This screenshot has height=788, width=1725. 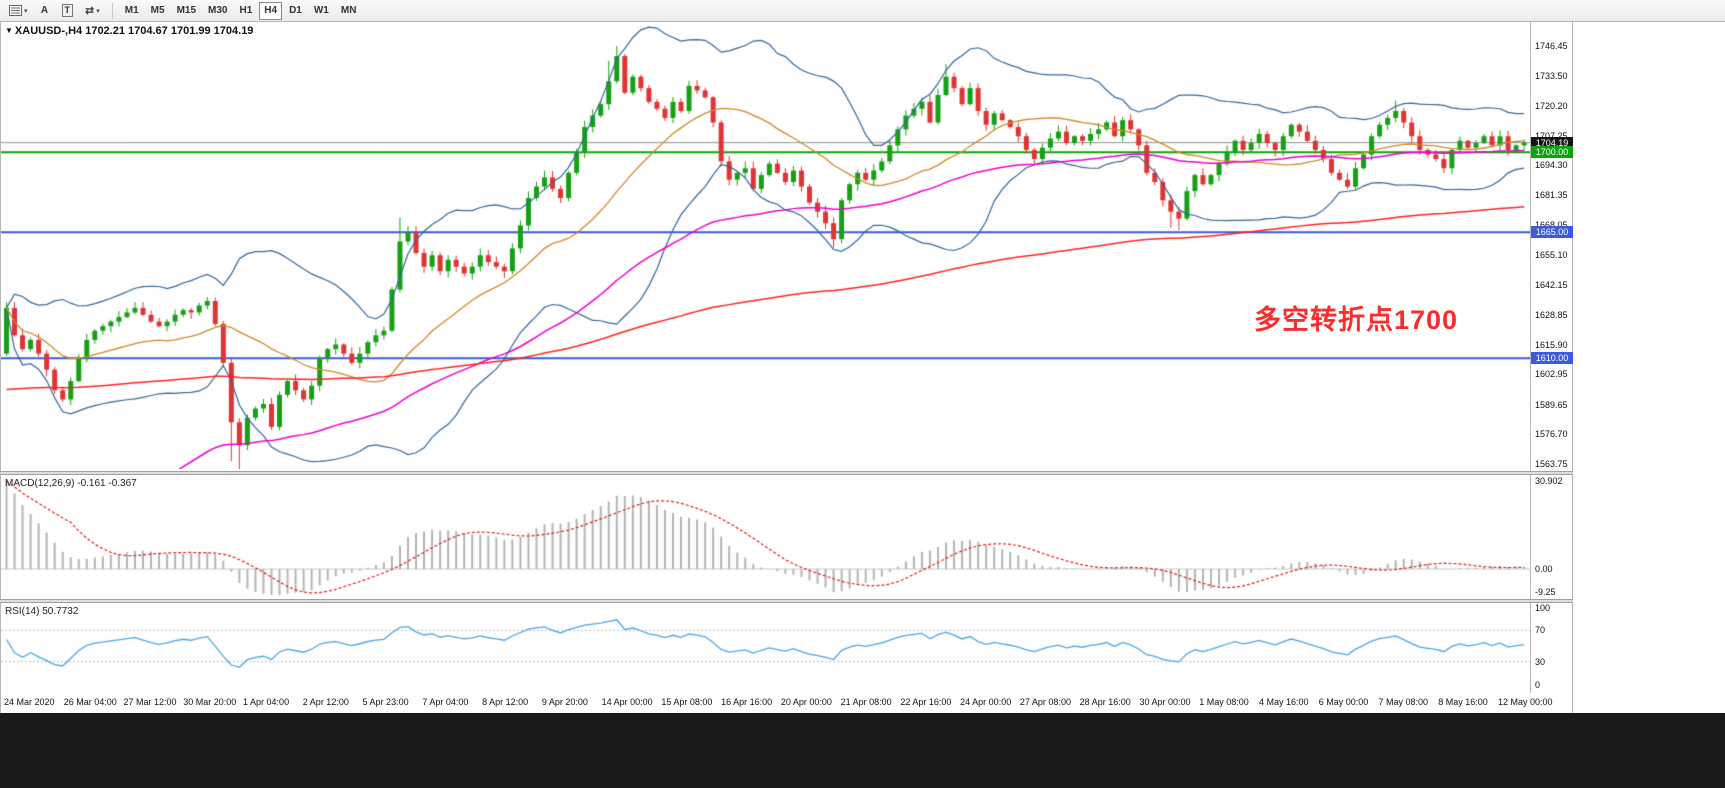 What do you see at coordinates (1551, 75) in the screenshot?
I see `price-axis-label: 1733.50` at bounding box center [1551, 75].